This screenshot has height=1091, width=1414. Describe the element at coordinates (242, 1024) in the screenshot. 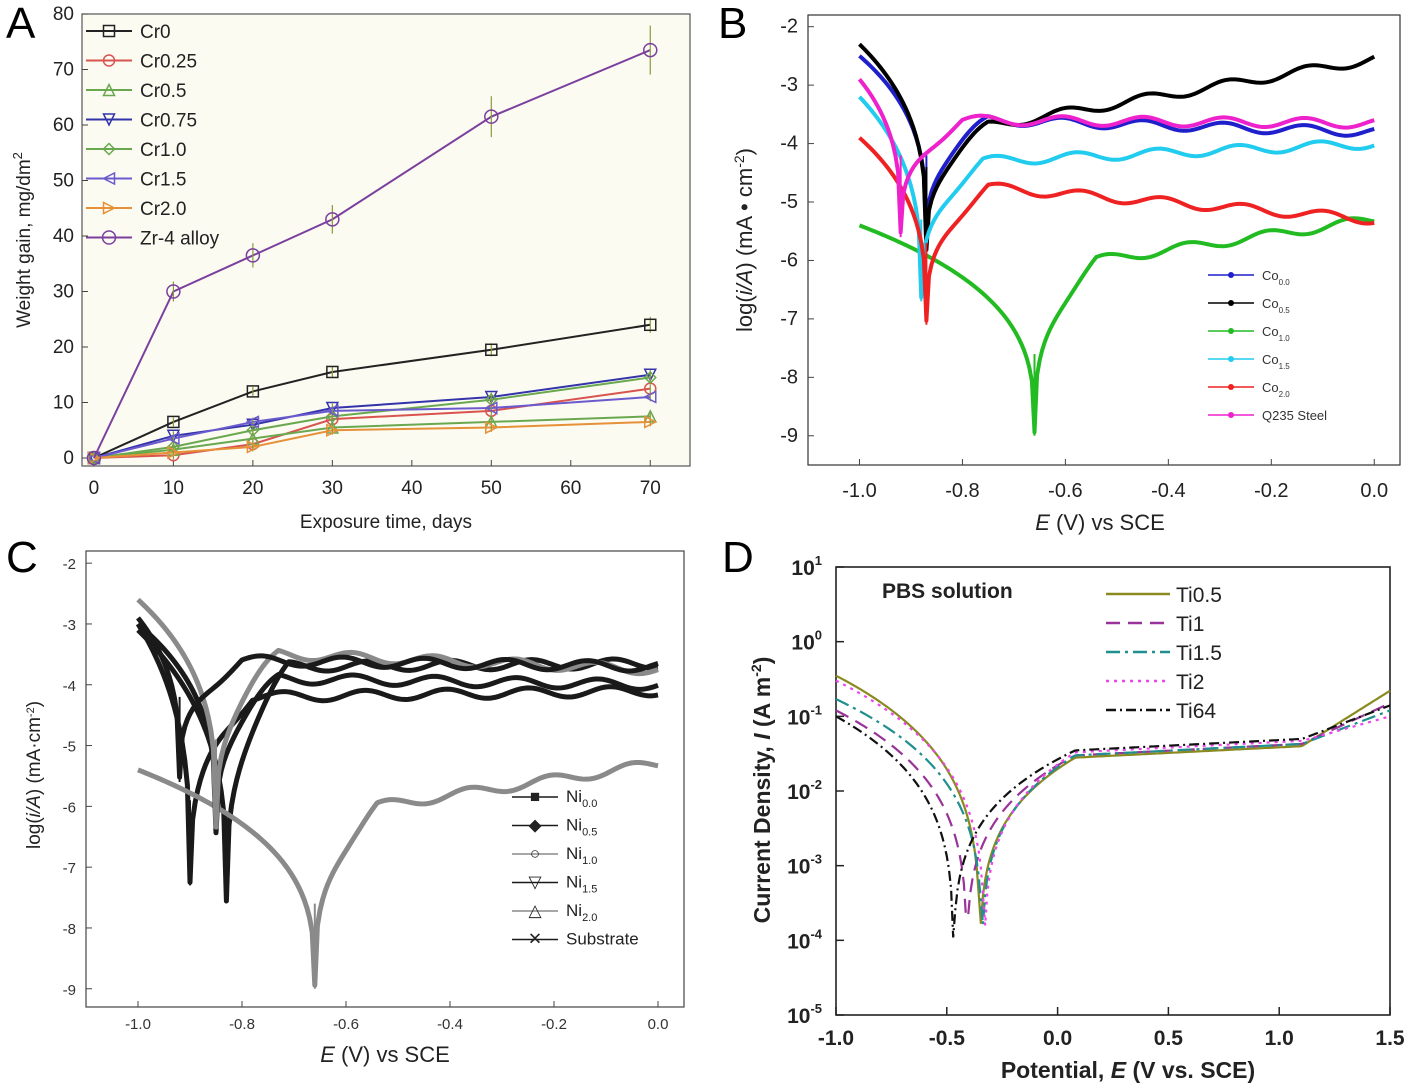

I see `panel-c-xtick-label: -0.8` at that location.